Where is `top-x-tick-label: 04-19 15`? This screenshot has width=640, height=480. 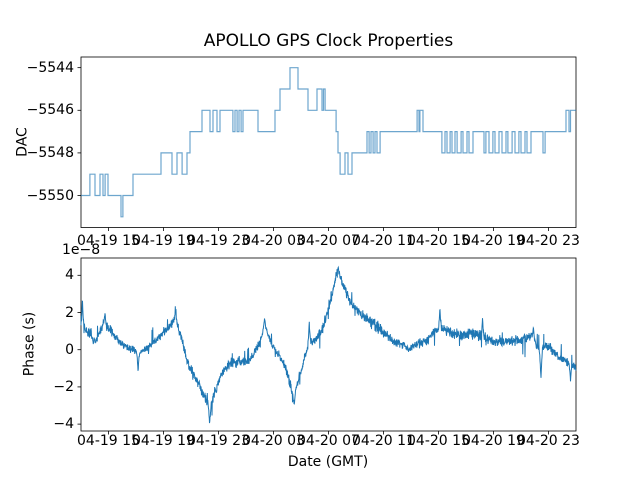 top-x-tick-label: 04-19 15 is located at coordinates (108, 241).